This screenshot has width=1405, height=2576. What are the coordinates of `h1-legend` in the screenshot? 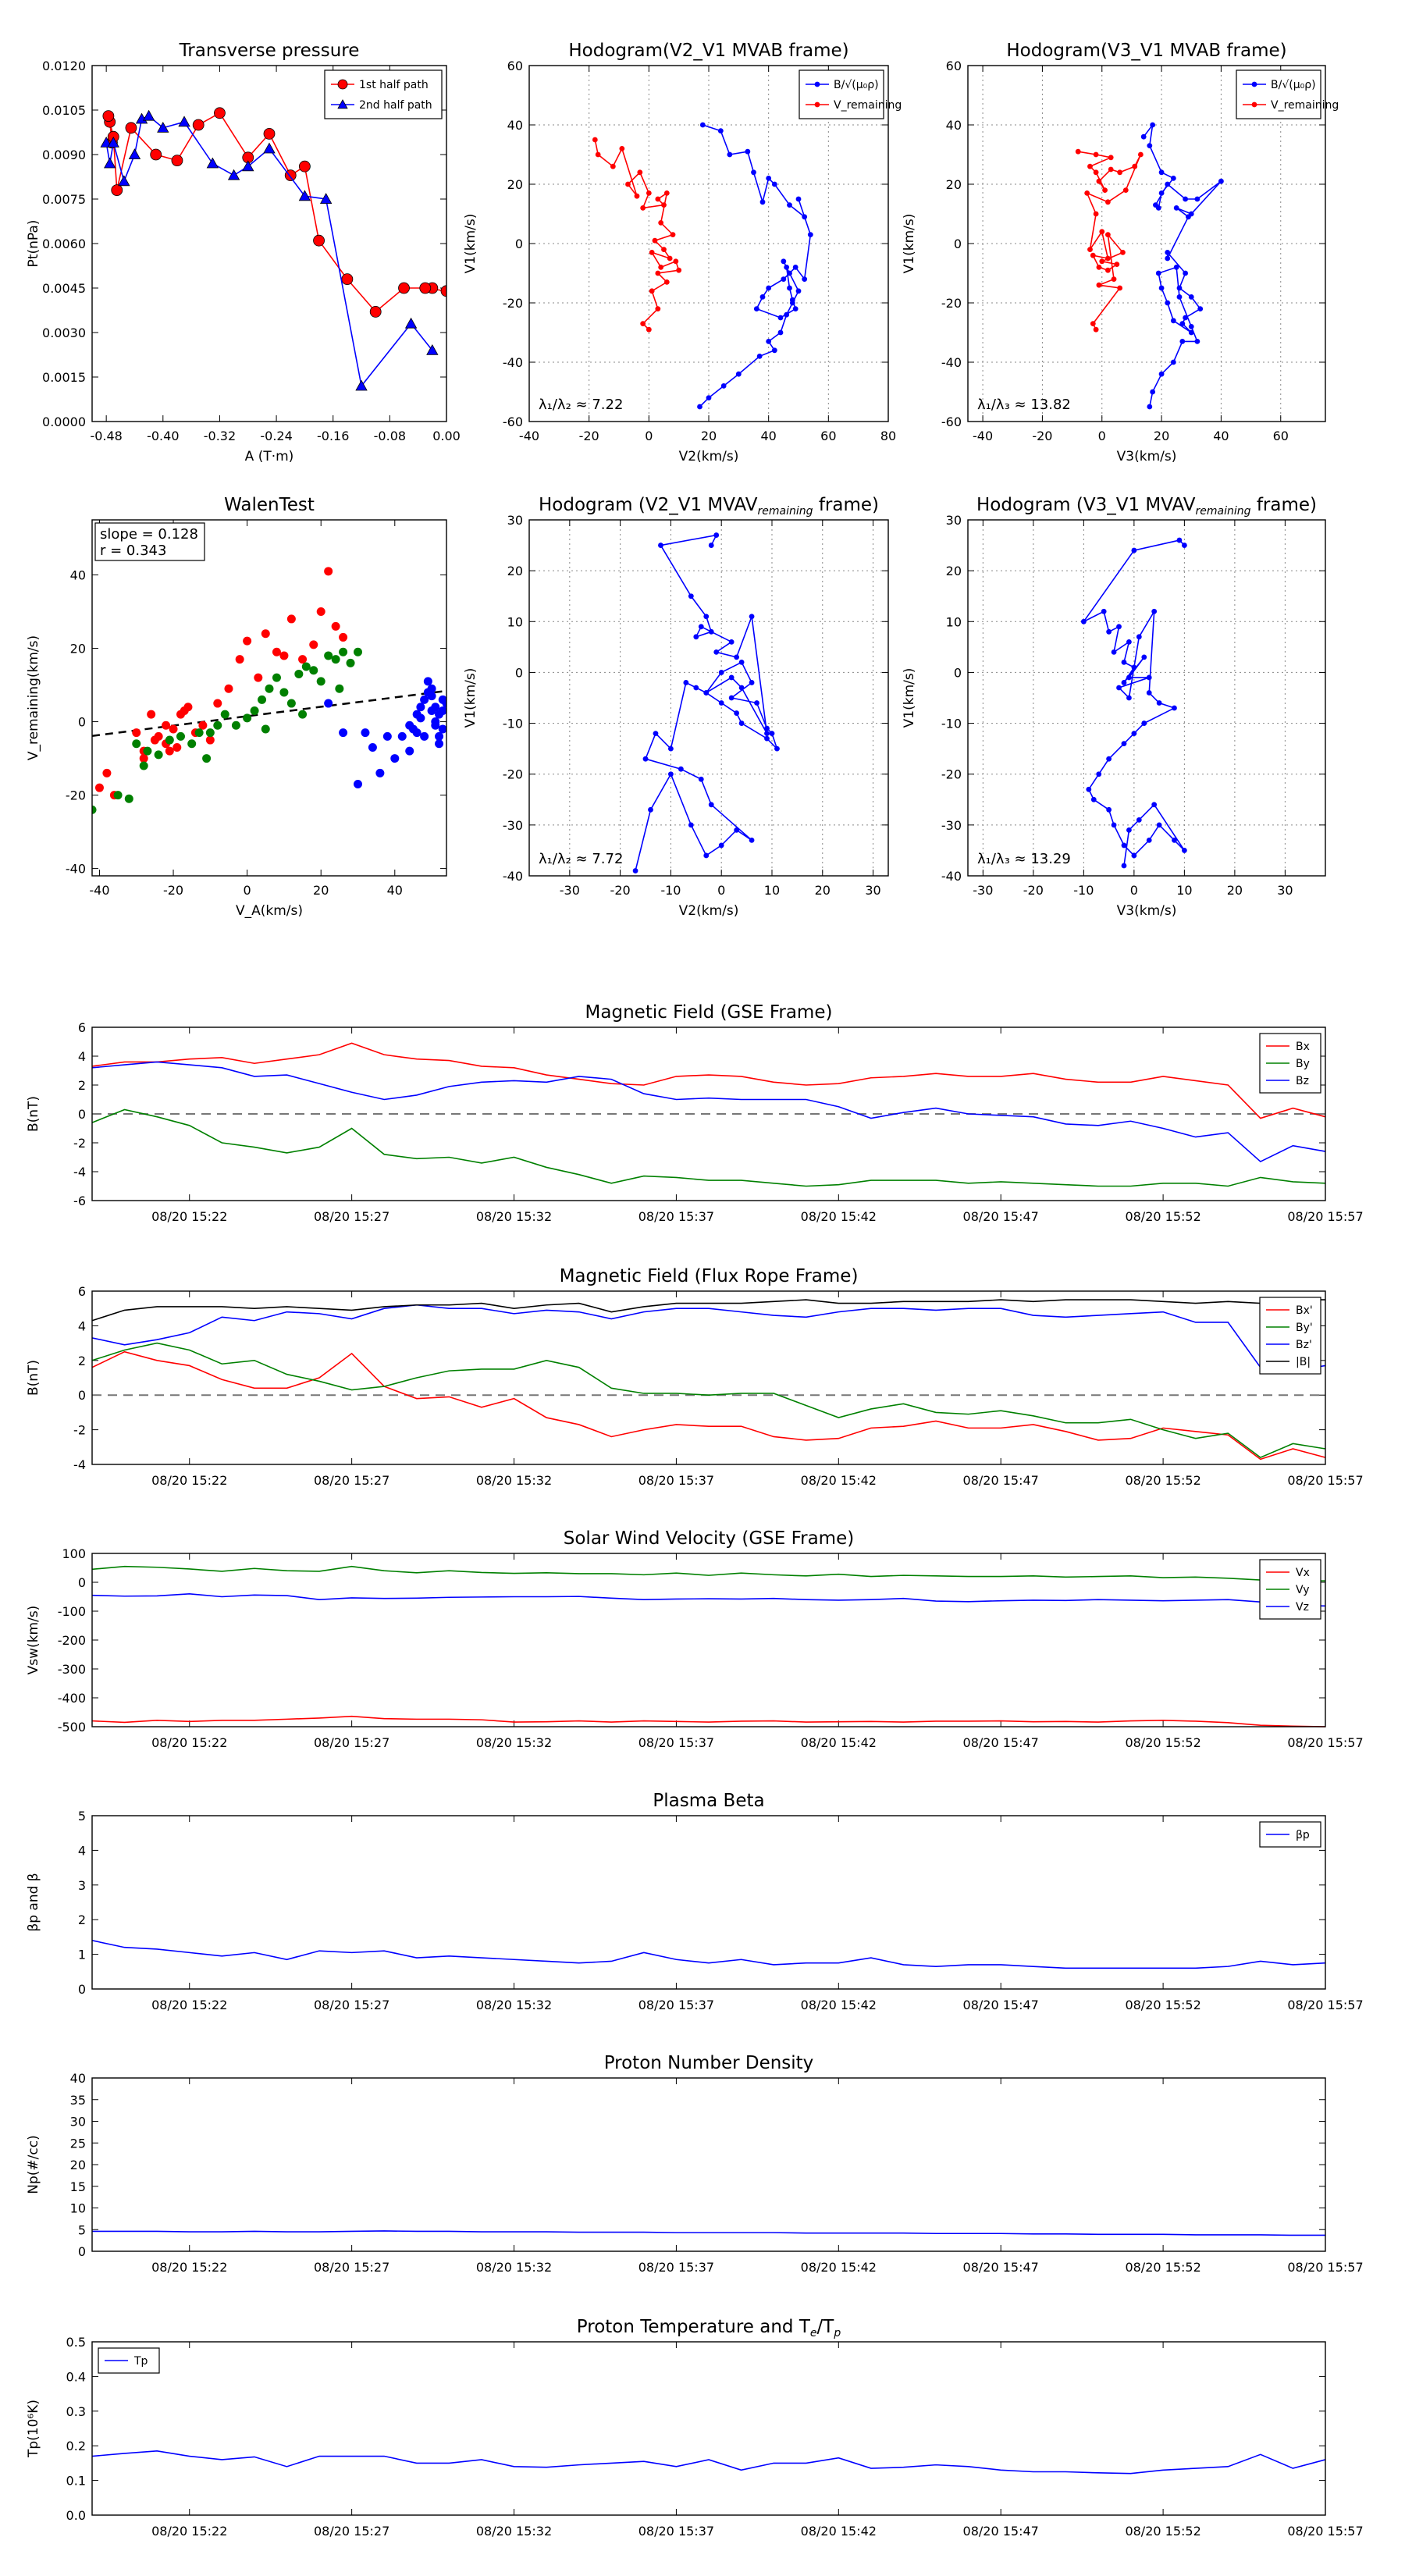 It's located at (841, 94).